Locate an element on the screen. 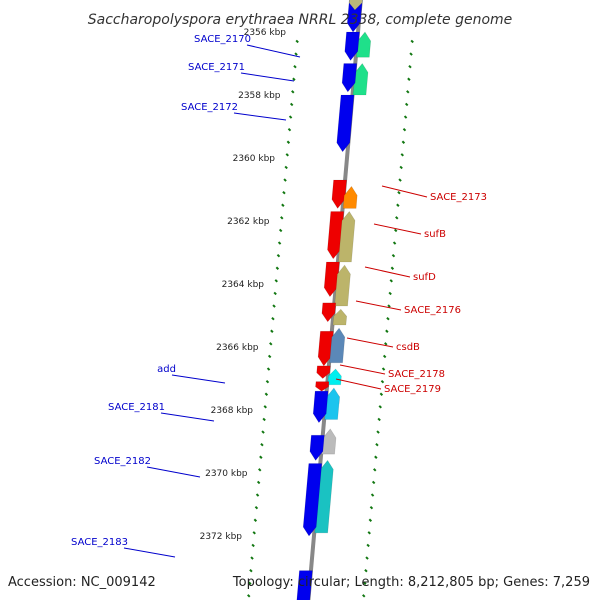  kbp-tick-label: 2368 kbp is located at coordinates (232, 411).